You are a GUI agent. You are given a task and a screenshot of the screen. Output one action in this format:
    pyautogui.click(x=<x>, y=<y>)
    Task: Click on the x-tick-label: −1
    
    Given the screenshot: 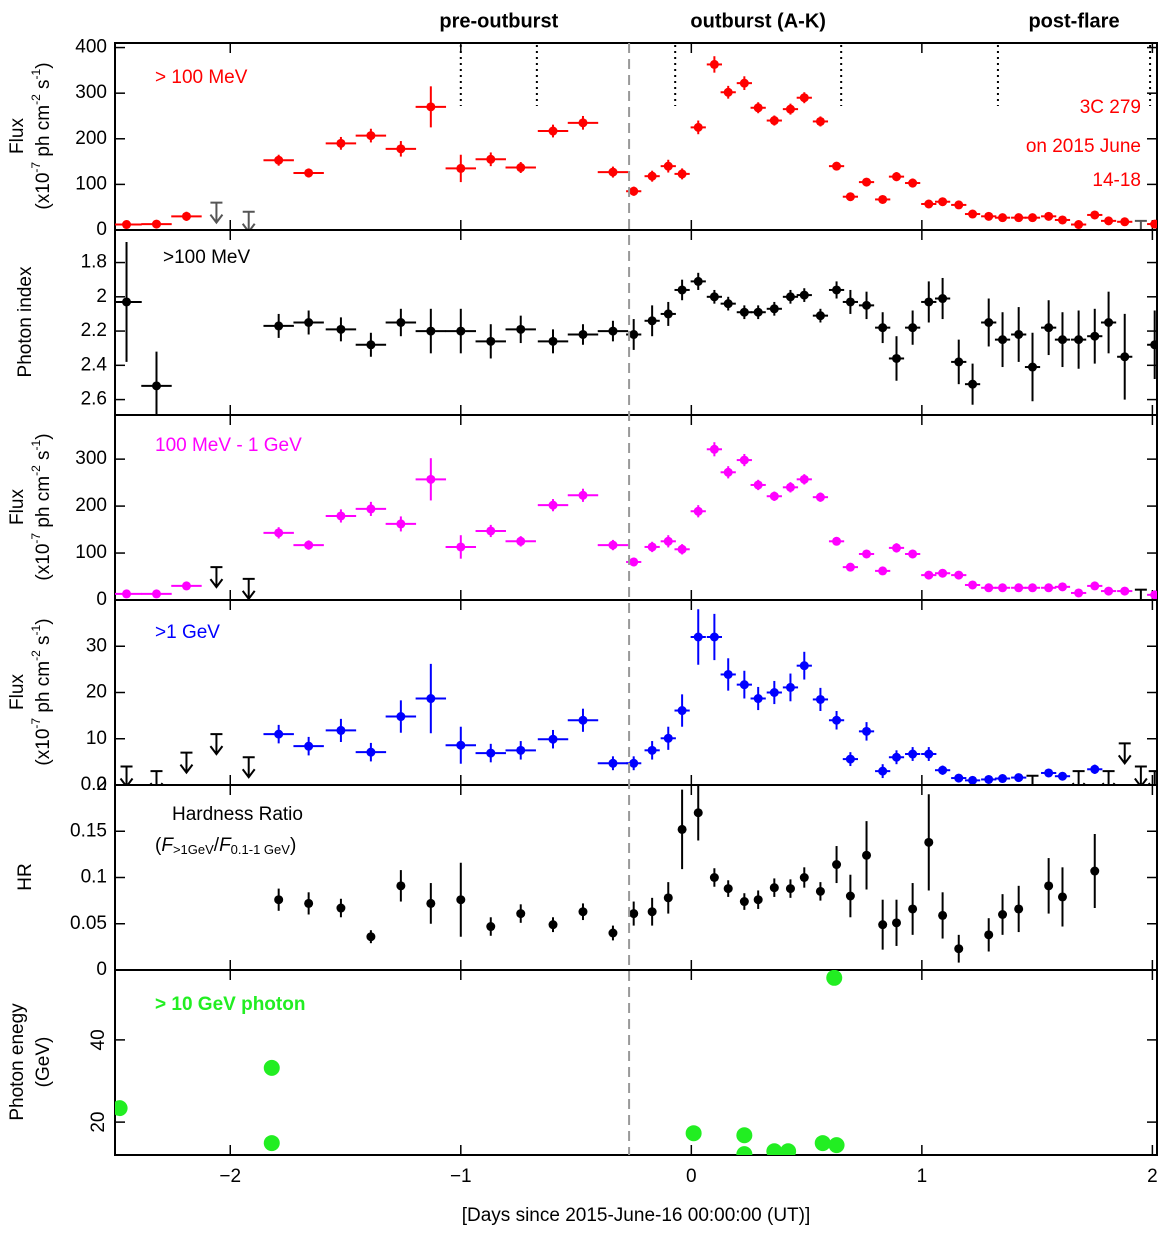 What is the action you would take?
    pyautogui.click(x=461, y=1176)
    